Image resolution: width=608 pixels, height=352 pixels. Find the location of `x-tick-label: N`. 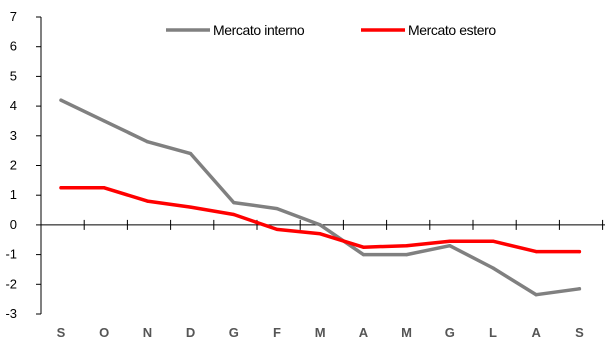

x-tick-label: N is located at coordinates (147, 332).